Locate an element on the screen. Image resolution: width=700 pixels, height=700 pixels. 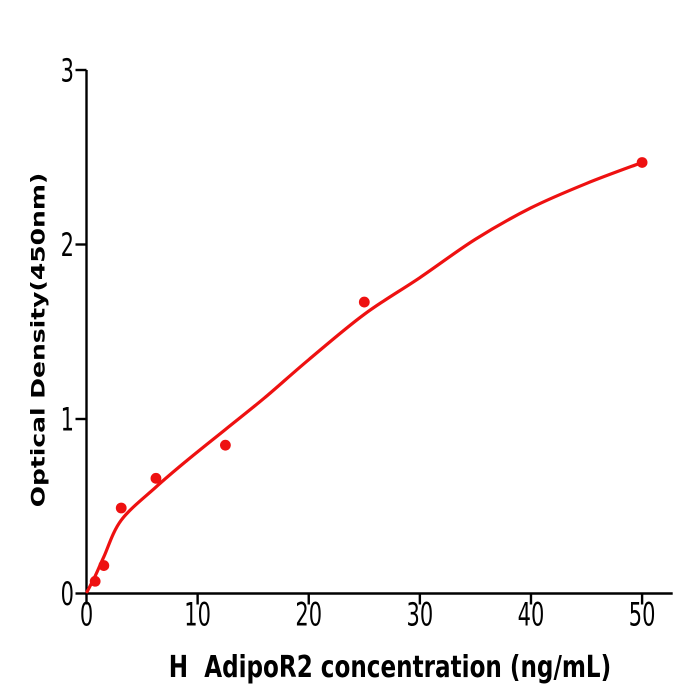
y-axis-title: Optical Density(450nm) is located at coordinates (39, 340).